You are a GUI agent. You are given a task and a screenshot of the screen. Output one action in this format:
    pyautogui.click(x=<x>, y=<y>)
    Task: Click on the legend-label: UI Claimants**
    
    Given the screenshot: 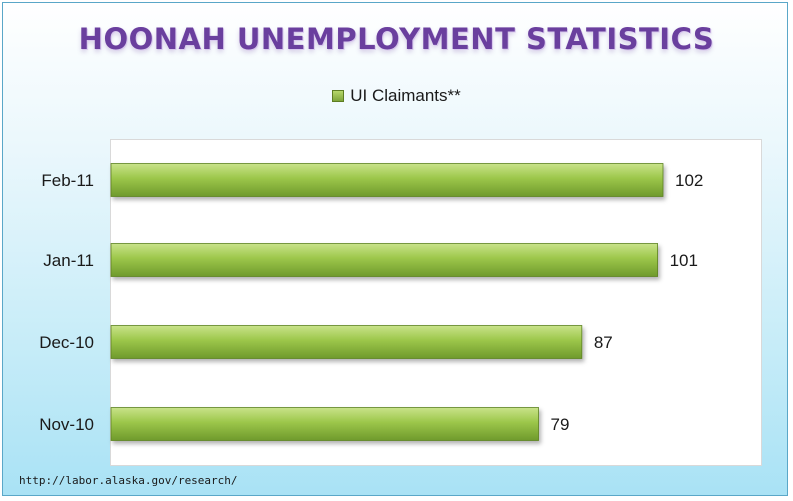 What is the action you would take?
    pyautogui.click(x=405, y=95)
    